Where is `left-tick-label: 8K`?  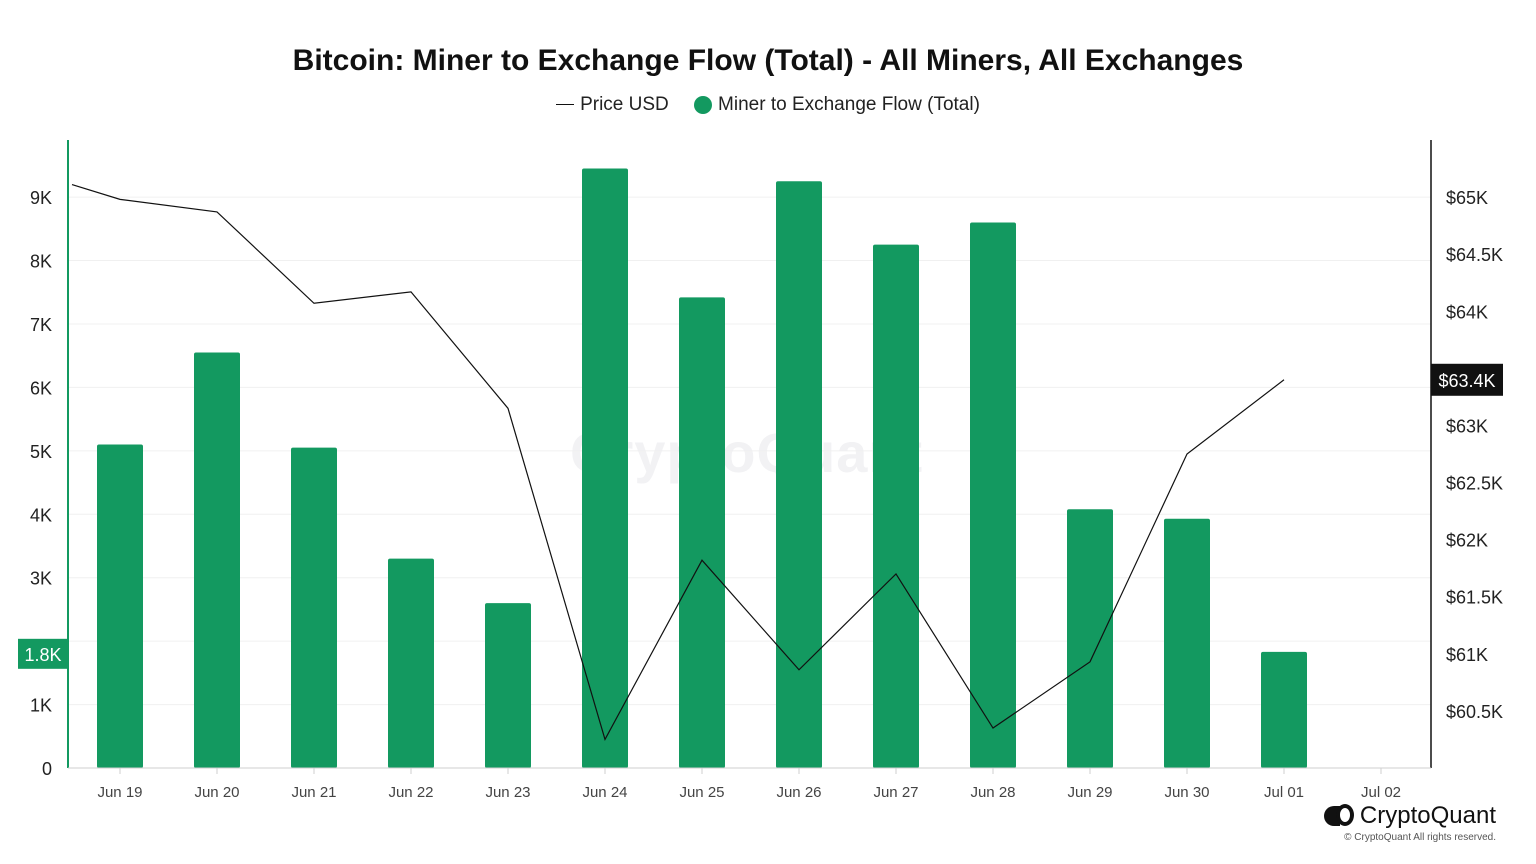 left-tick-label: 8K is located at coordinates (41, 262).